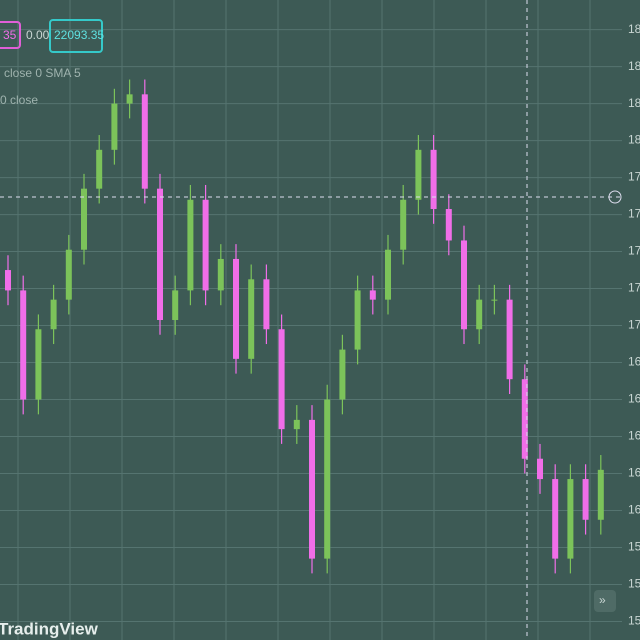 The height and width of the screenshot is (640, 640). What do you see at coordinates (615, 197) in the screenshot?
I see `crosshair-plus` at bounding box center [615, 197].